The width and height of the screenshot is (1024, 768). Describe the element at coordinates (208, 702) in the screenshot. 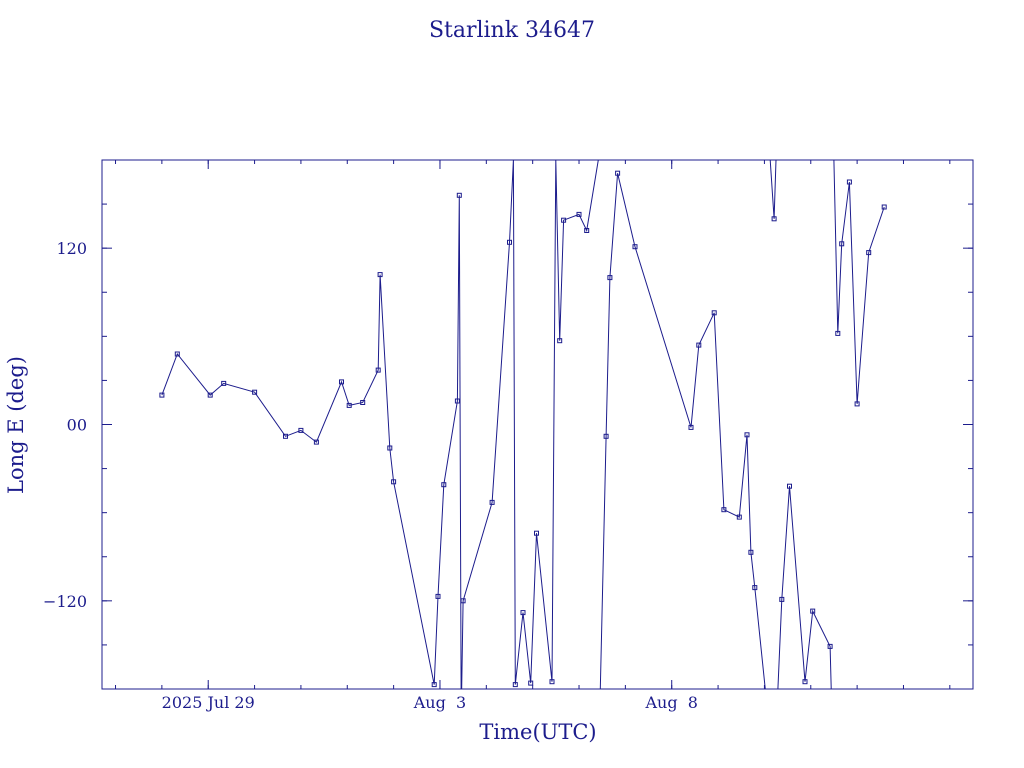

I see `x-tick-label: 2025 Jul 29` at that location.